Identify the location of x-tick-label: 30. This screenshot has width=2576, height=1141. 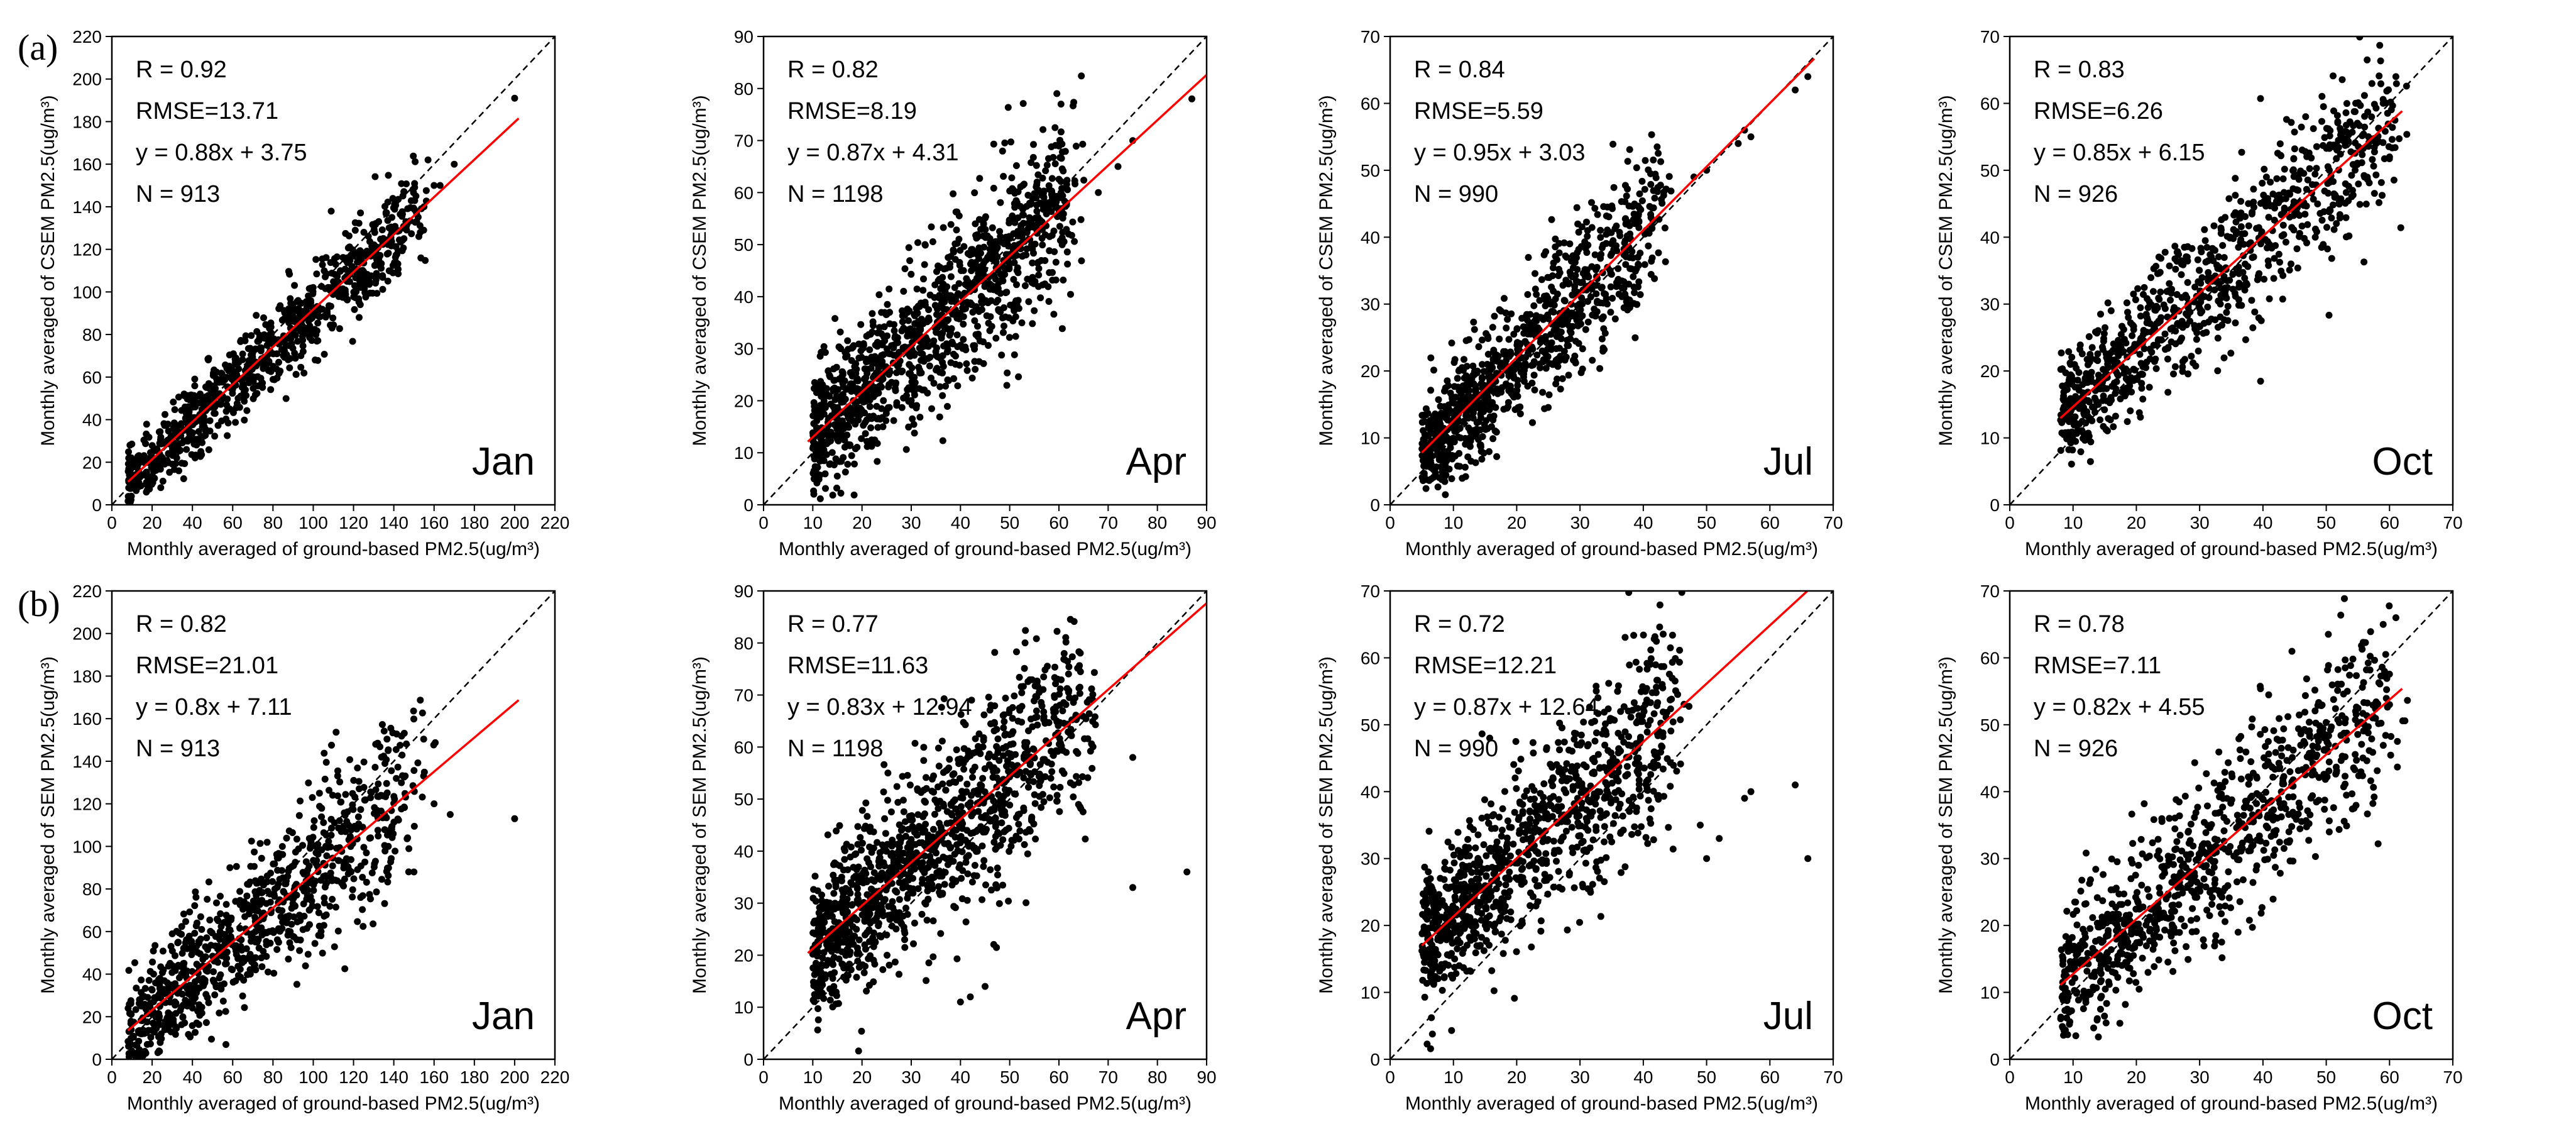
(911, 522).